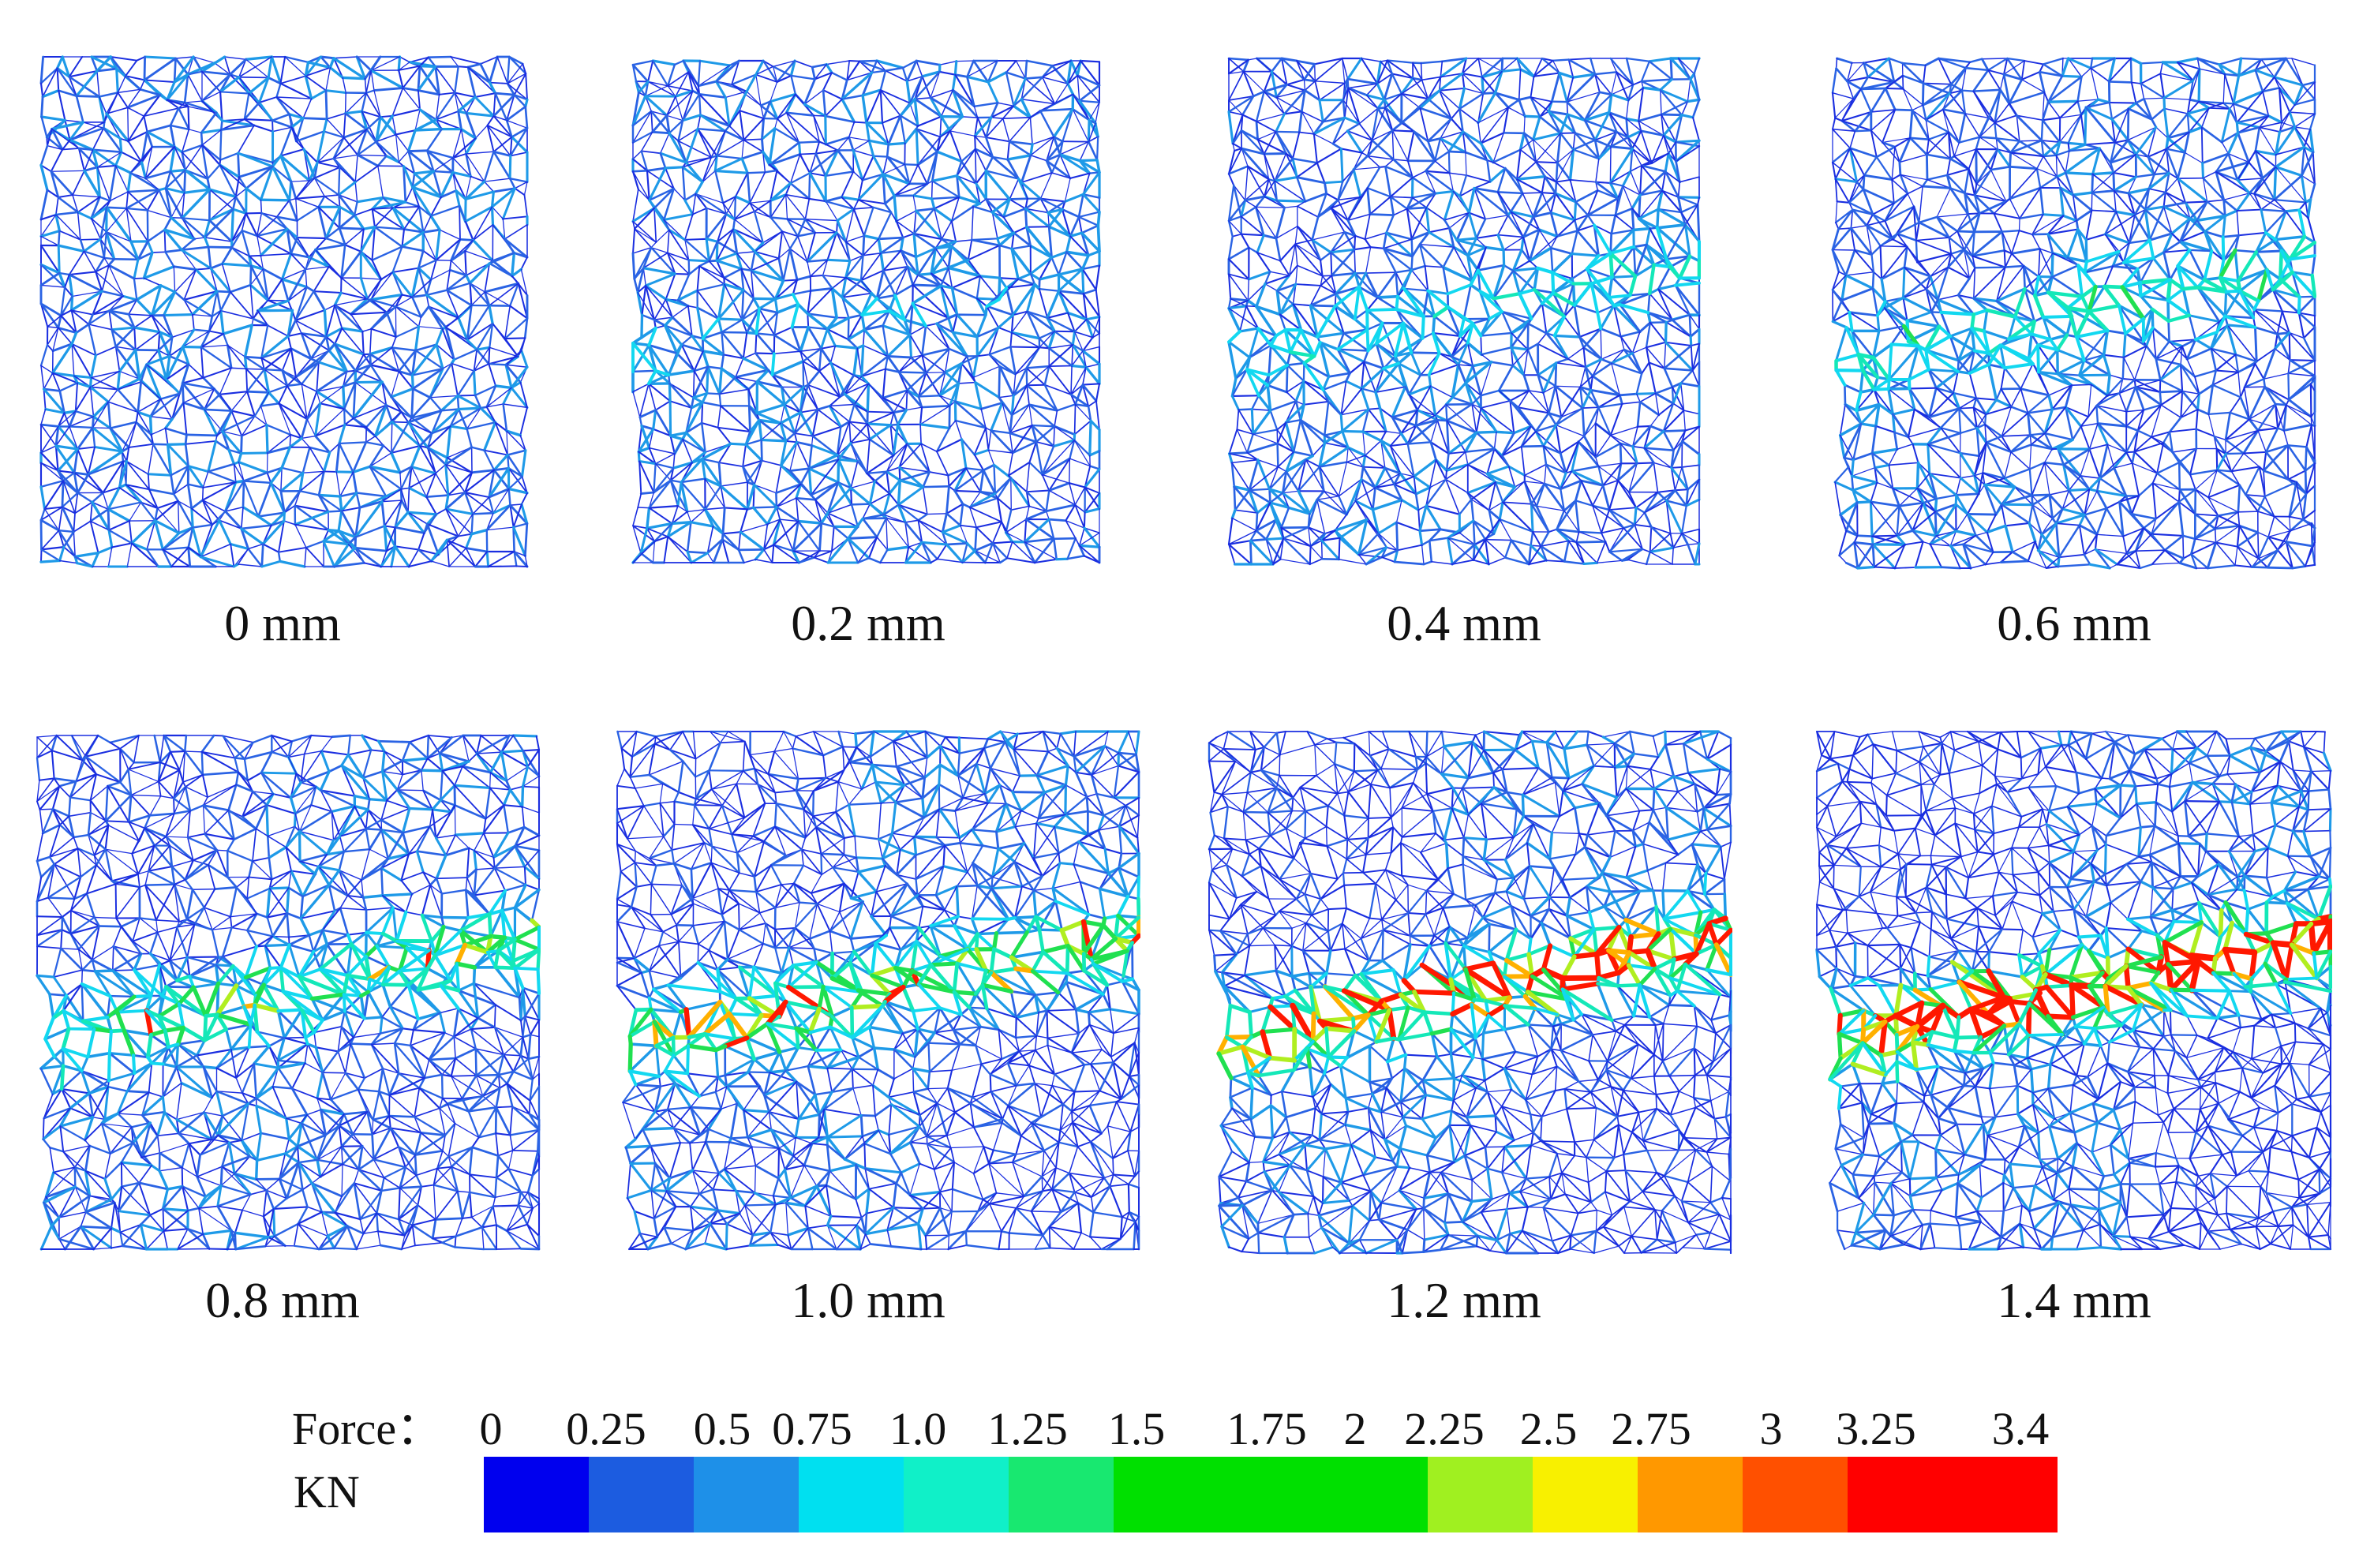  What do you see at coordinates (284, 312) in the screenshot?
I see `force-chain-network` at bounding box center [284, 312].